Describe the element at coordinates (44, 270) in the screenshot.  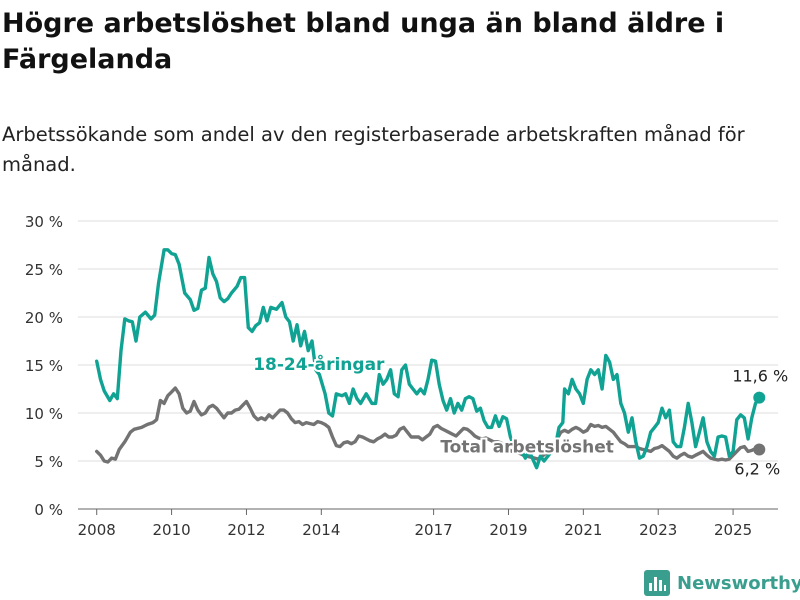
I see `y-tick-label: 25 %` at that location.